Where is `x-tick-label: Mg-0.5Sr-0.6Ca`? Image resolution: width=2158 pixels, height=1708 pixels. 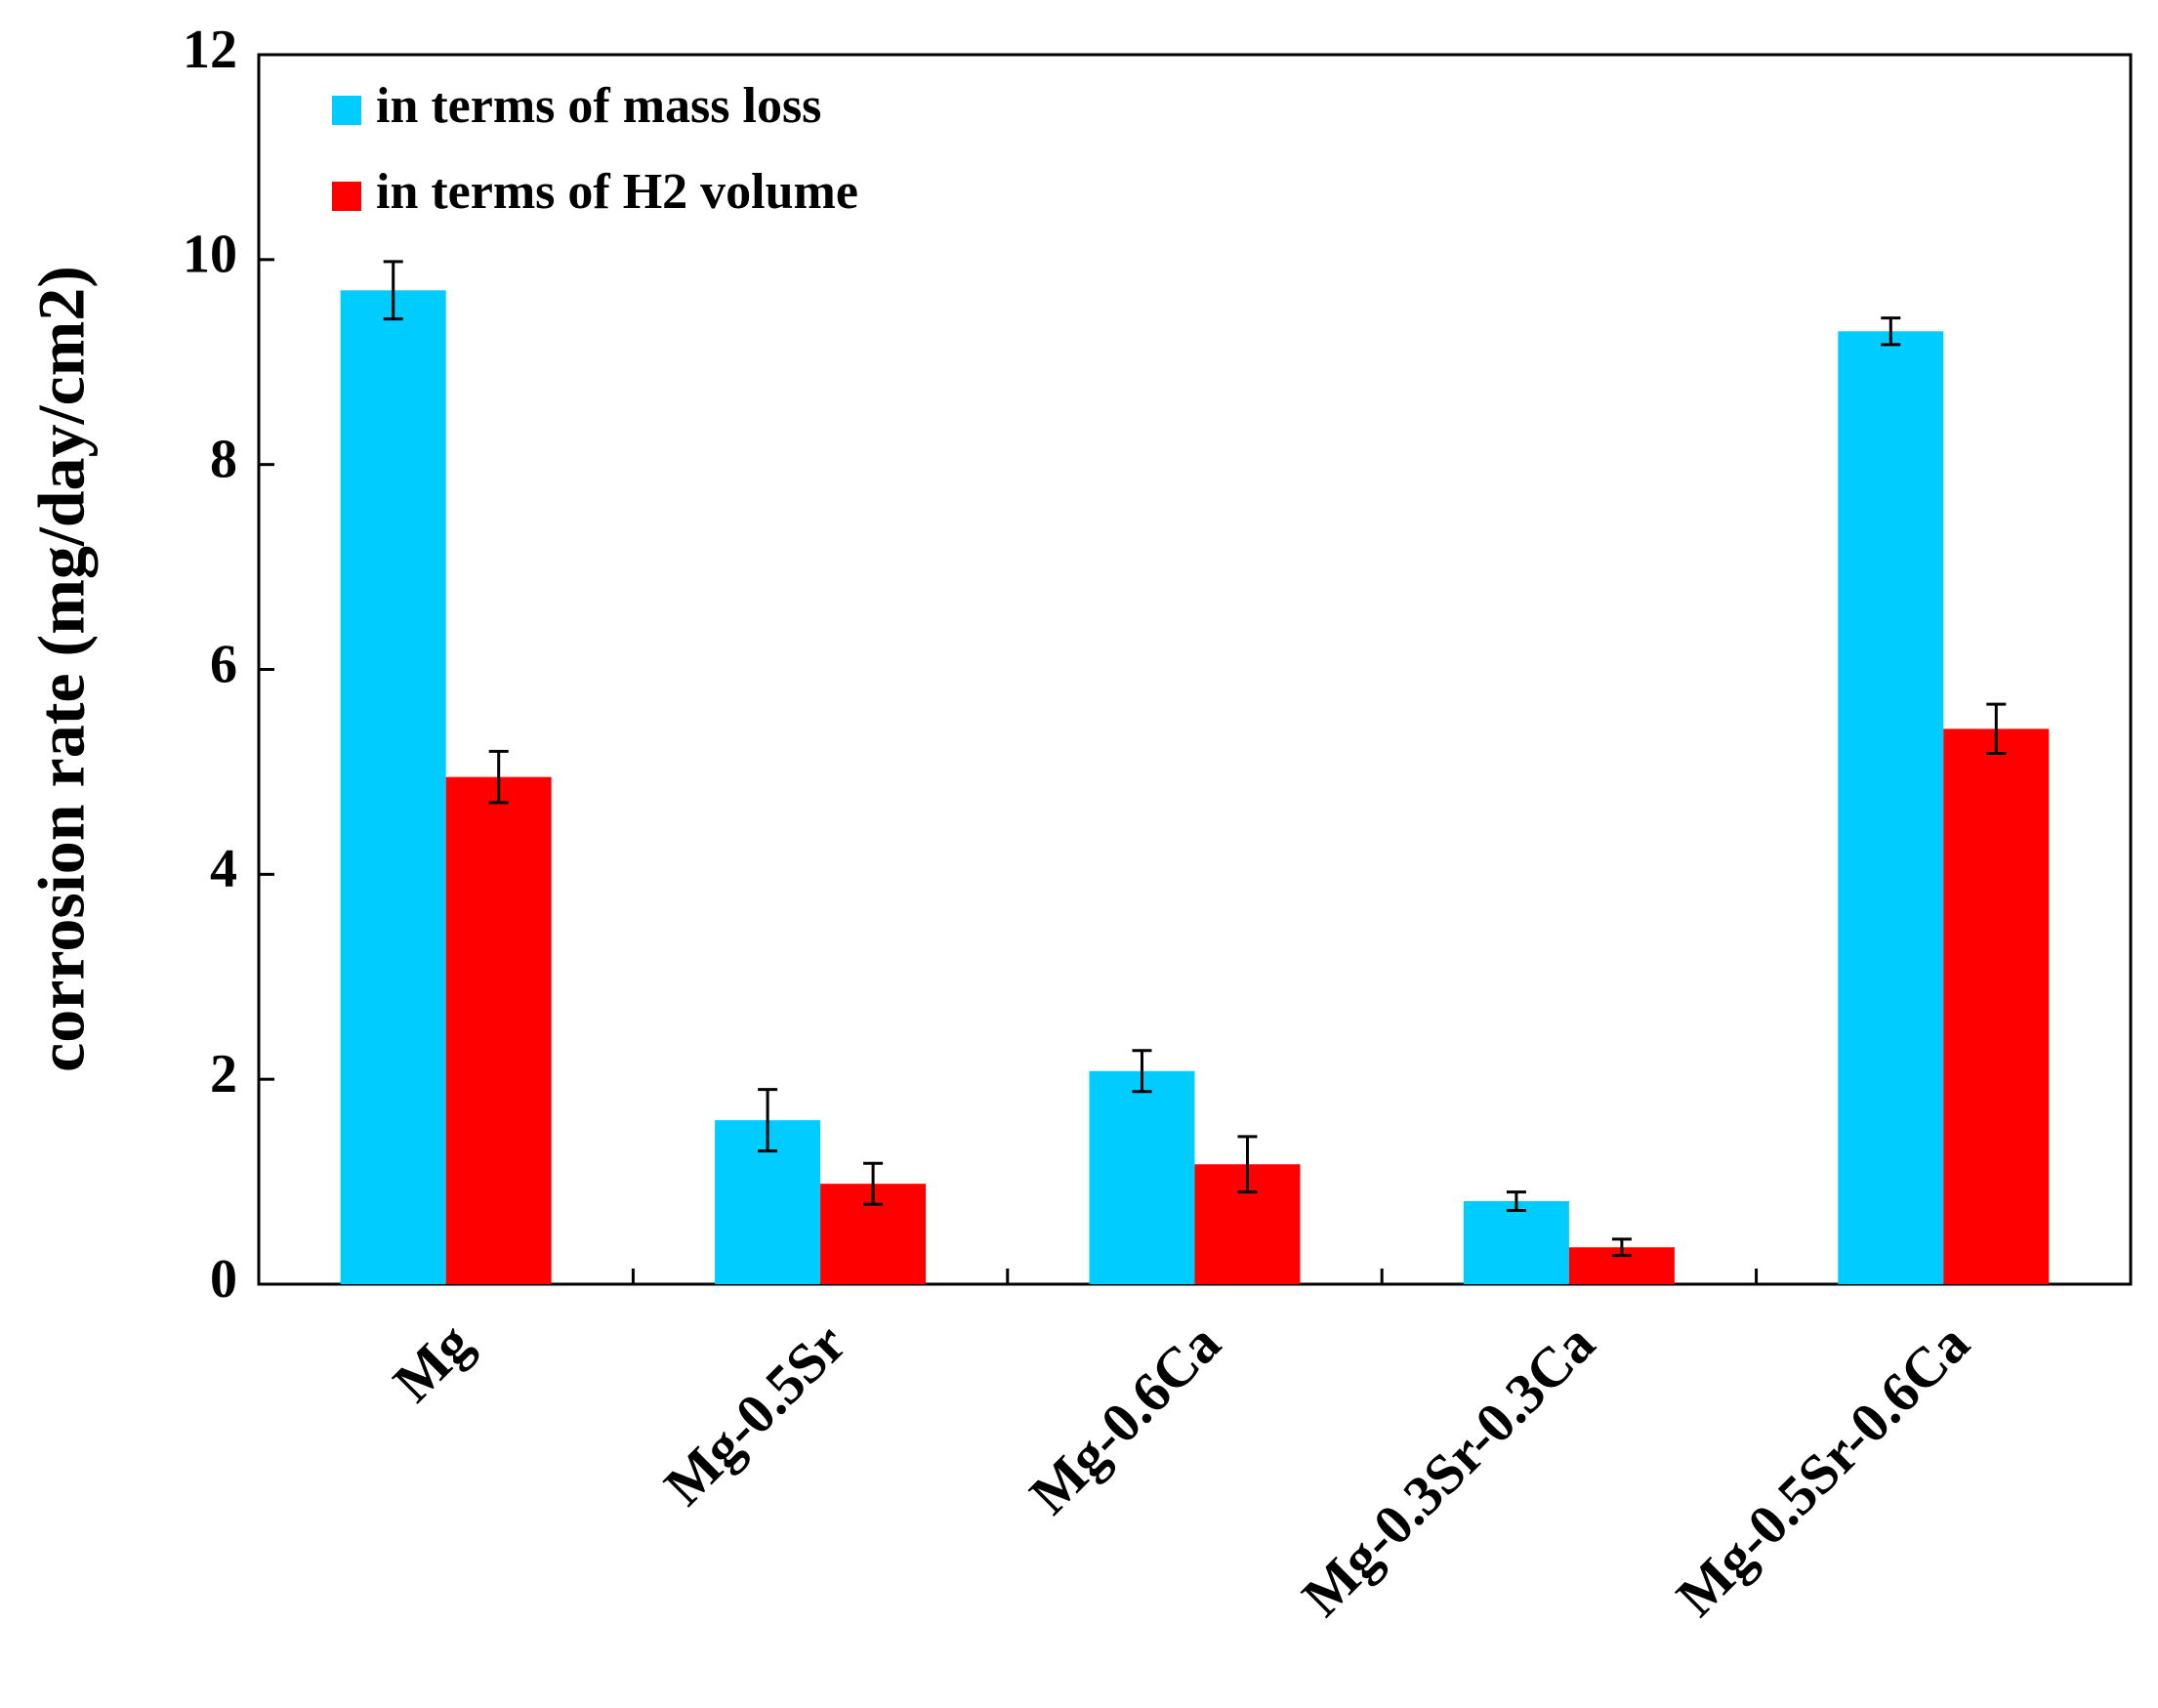 x-tick-label: Mg-0.5Sr-0.6Ca is located at coordinates (1823, 1470).